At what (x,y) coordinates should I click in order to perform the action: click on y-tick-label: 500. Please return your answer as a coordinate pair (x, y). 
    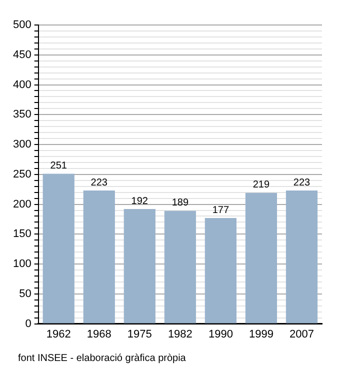
    Looking at the image, I should click on (22, 25).